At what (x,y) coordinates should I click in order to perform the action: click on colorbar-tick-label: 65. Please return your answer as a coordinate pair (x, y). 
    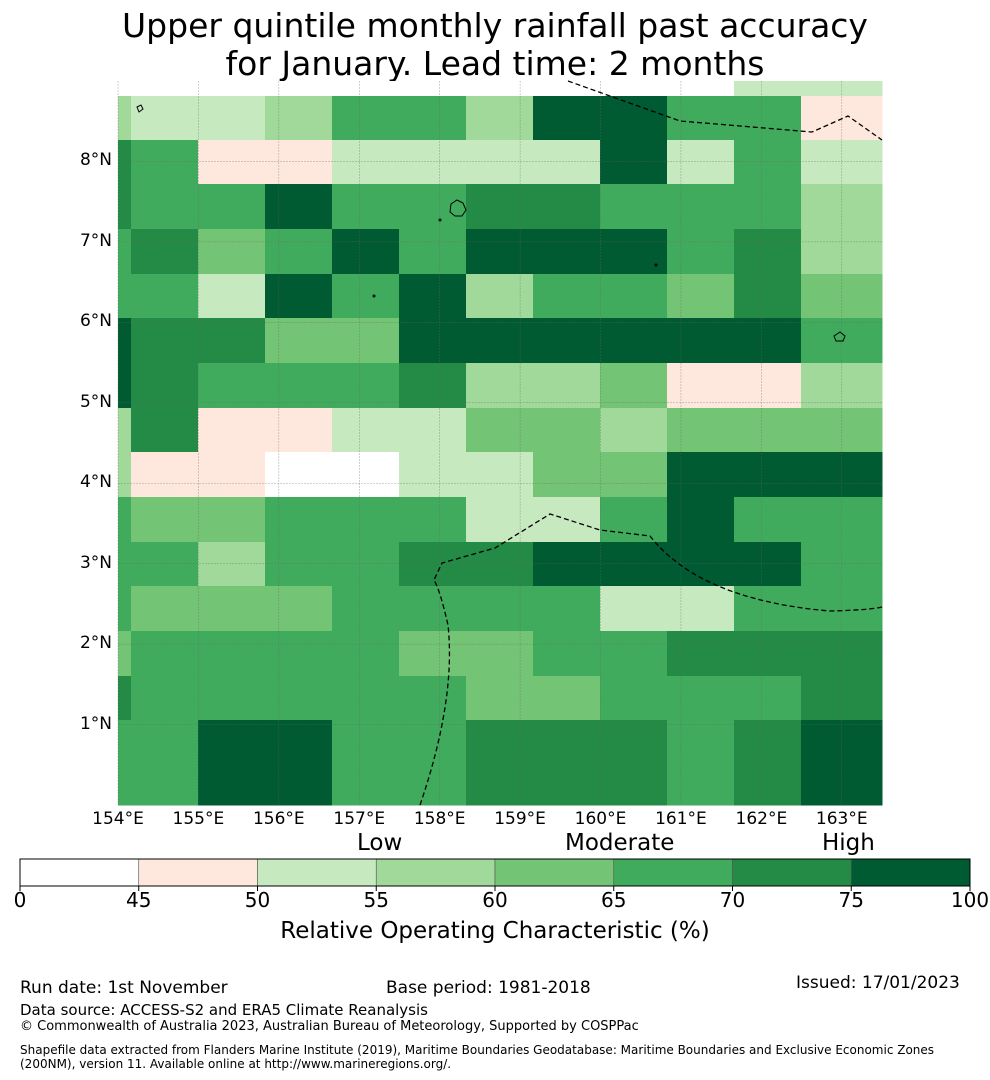
    Looking at the image, I should click on (614, 900).